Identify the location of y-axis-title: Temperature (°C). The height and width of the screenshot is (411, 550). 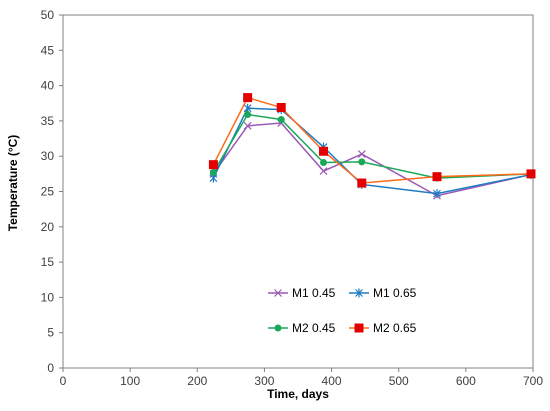
(13, 183).